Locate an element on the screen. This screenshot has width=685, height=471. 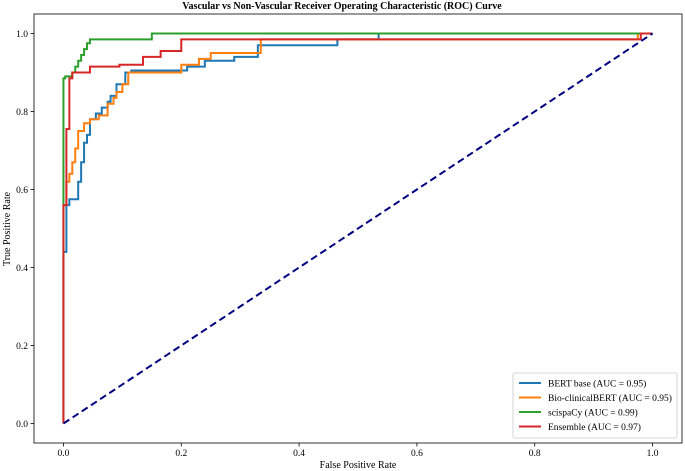
legend-label: Ensemble (AUC = 0.97) is located at coordinates (594, 427).